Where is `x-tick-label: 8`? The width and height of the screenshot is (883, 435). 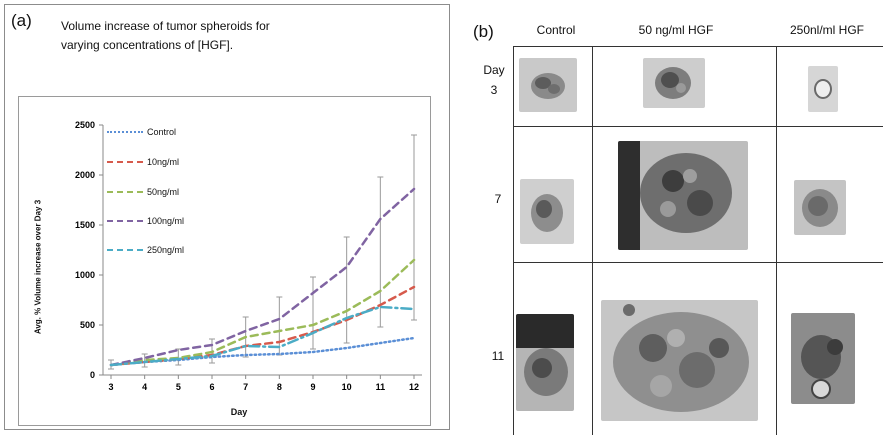
x-tick-label: 8 is located at coordinates (279, 387).